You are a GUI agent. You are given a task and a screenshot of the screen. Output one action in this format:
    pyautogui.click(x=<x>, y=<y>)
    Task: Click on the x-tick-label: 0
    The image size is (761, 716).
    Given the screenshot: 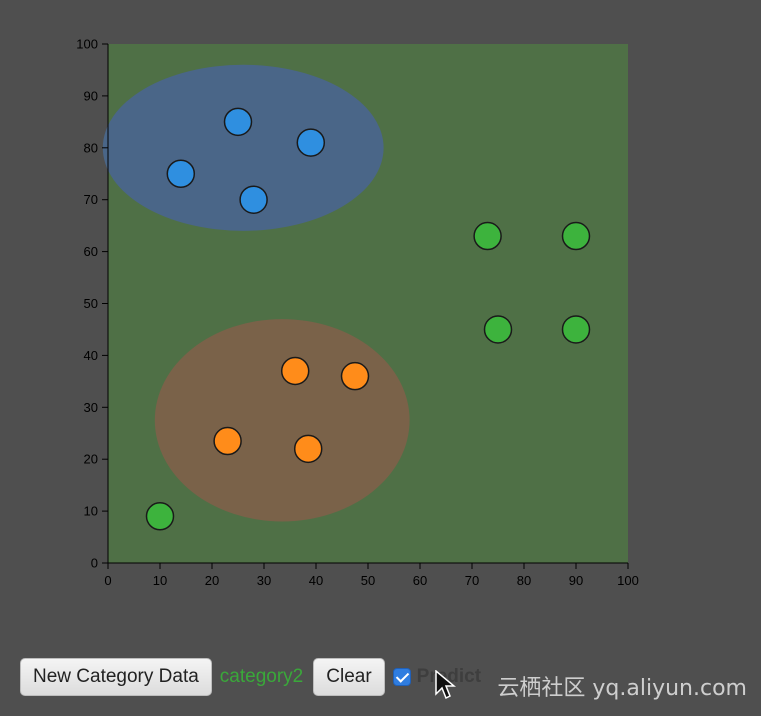 What is the action you would take?
    pyautogui.click(x=107, y=580)
    